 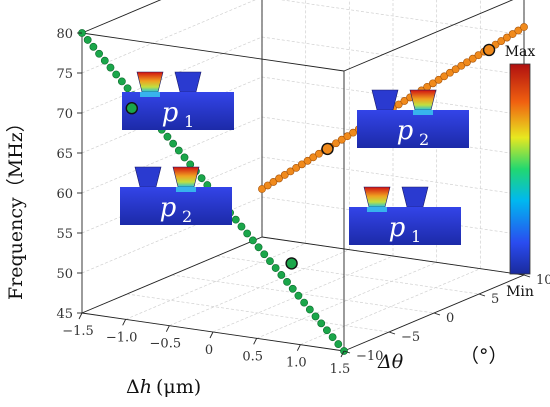 What do you see at coordinates (64, 194) in the screenshot?
I see `z-tick-label: 60` at bounding box center [64, 194].